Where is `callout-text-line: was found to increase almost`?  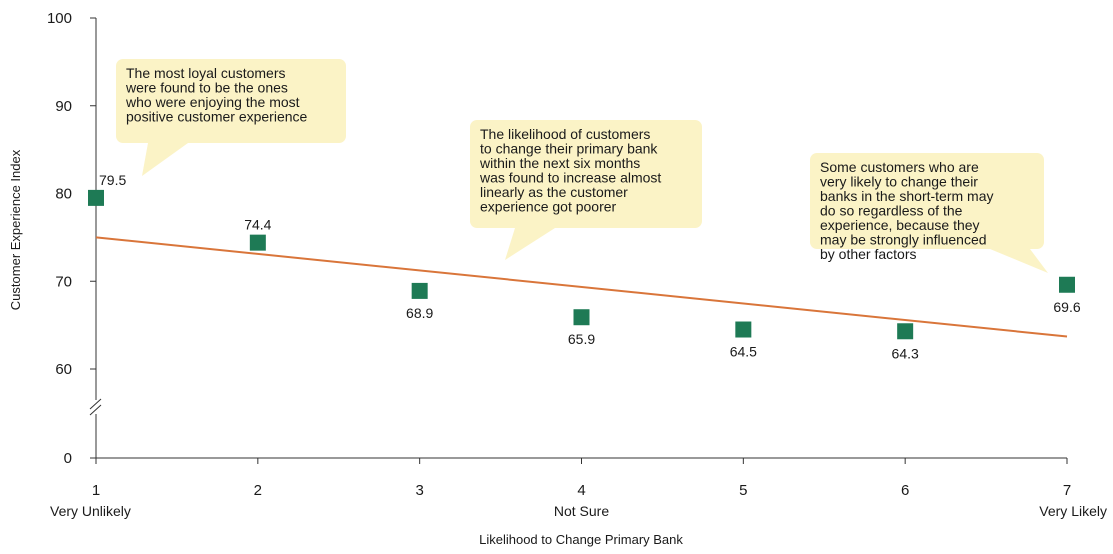 callout-text-line: was found to increase almost is located at coordinates (570, 178).